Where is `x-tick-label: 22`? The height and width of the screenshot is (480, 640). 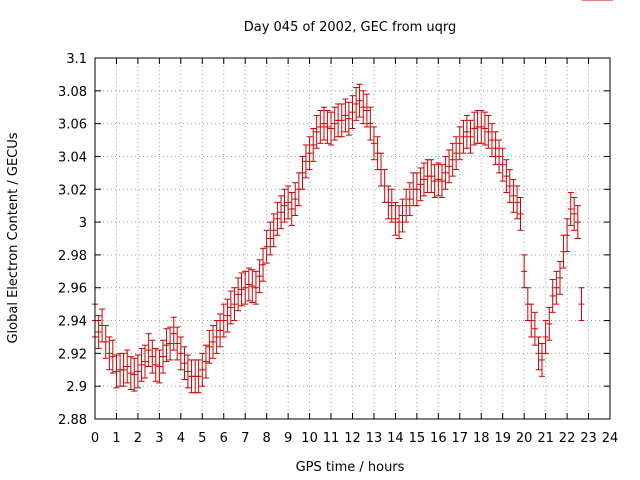
x-tick-label: 22 is located at coordinates (567, 438).